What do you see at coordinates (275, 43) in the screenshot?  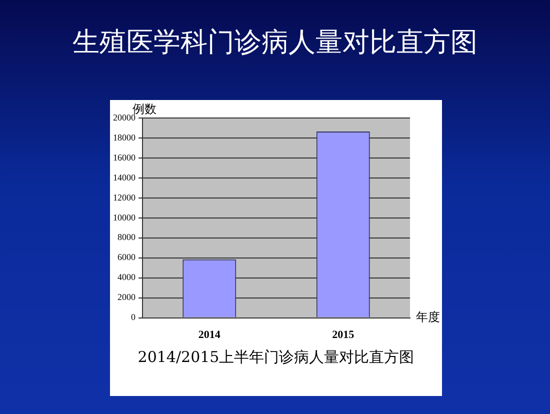 I see `chart-title: 生殖医学科门诊病人量对比直方图` at bounding box center [275, 43].